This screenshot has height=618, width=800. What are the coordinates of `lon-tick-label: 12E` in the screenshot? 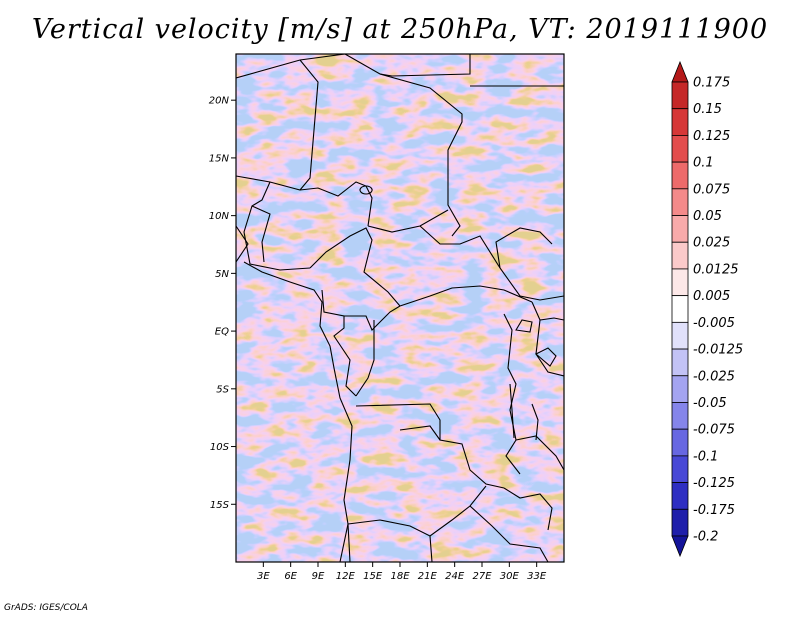 It's located at (346, 576).